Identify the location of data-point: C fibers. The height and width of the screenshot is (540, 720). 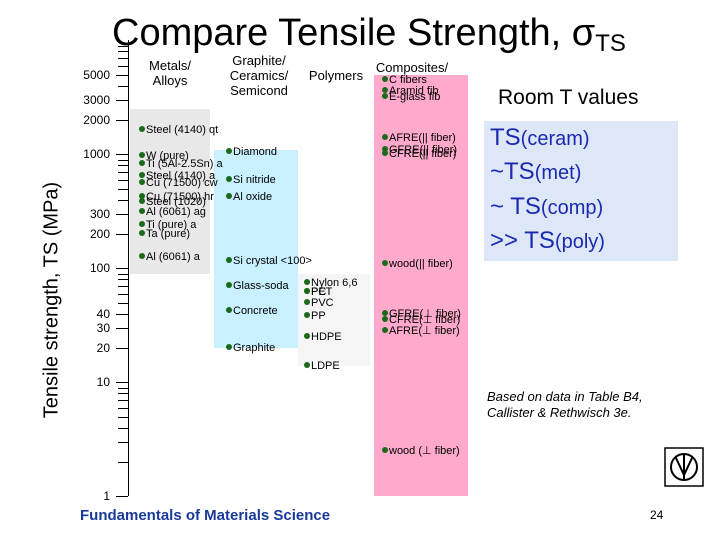
(404, 80).